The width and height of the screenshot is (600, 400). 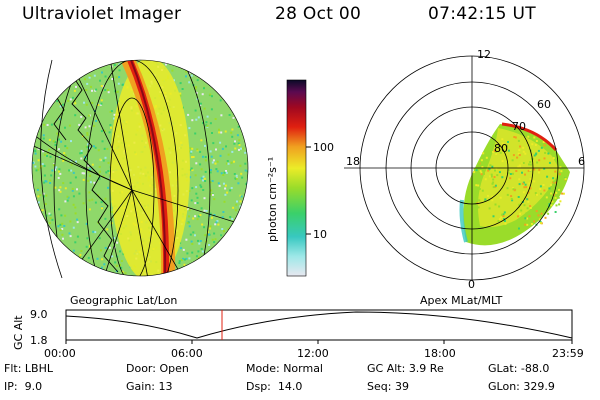 What do you see at coordinates (313, 353) in the screenshot?
I see `altitude-xtick-1200: 12:00` at bounding box center [313, 353].